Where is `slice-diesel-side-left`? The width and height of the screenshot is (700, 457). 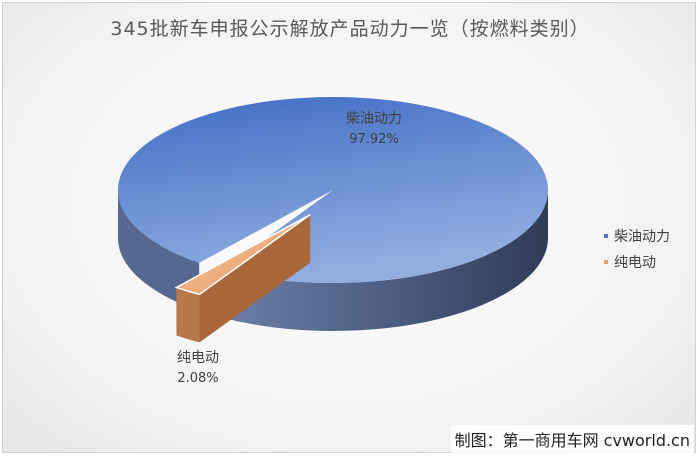 slice-diesel-side-left is located at coordinates (159, 250).